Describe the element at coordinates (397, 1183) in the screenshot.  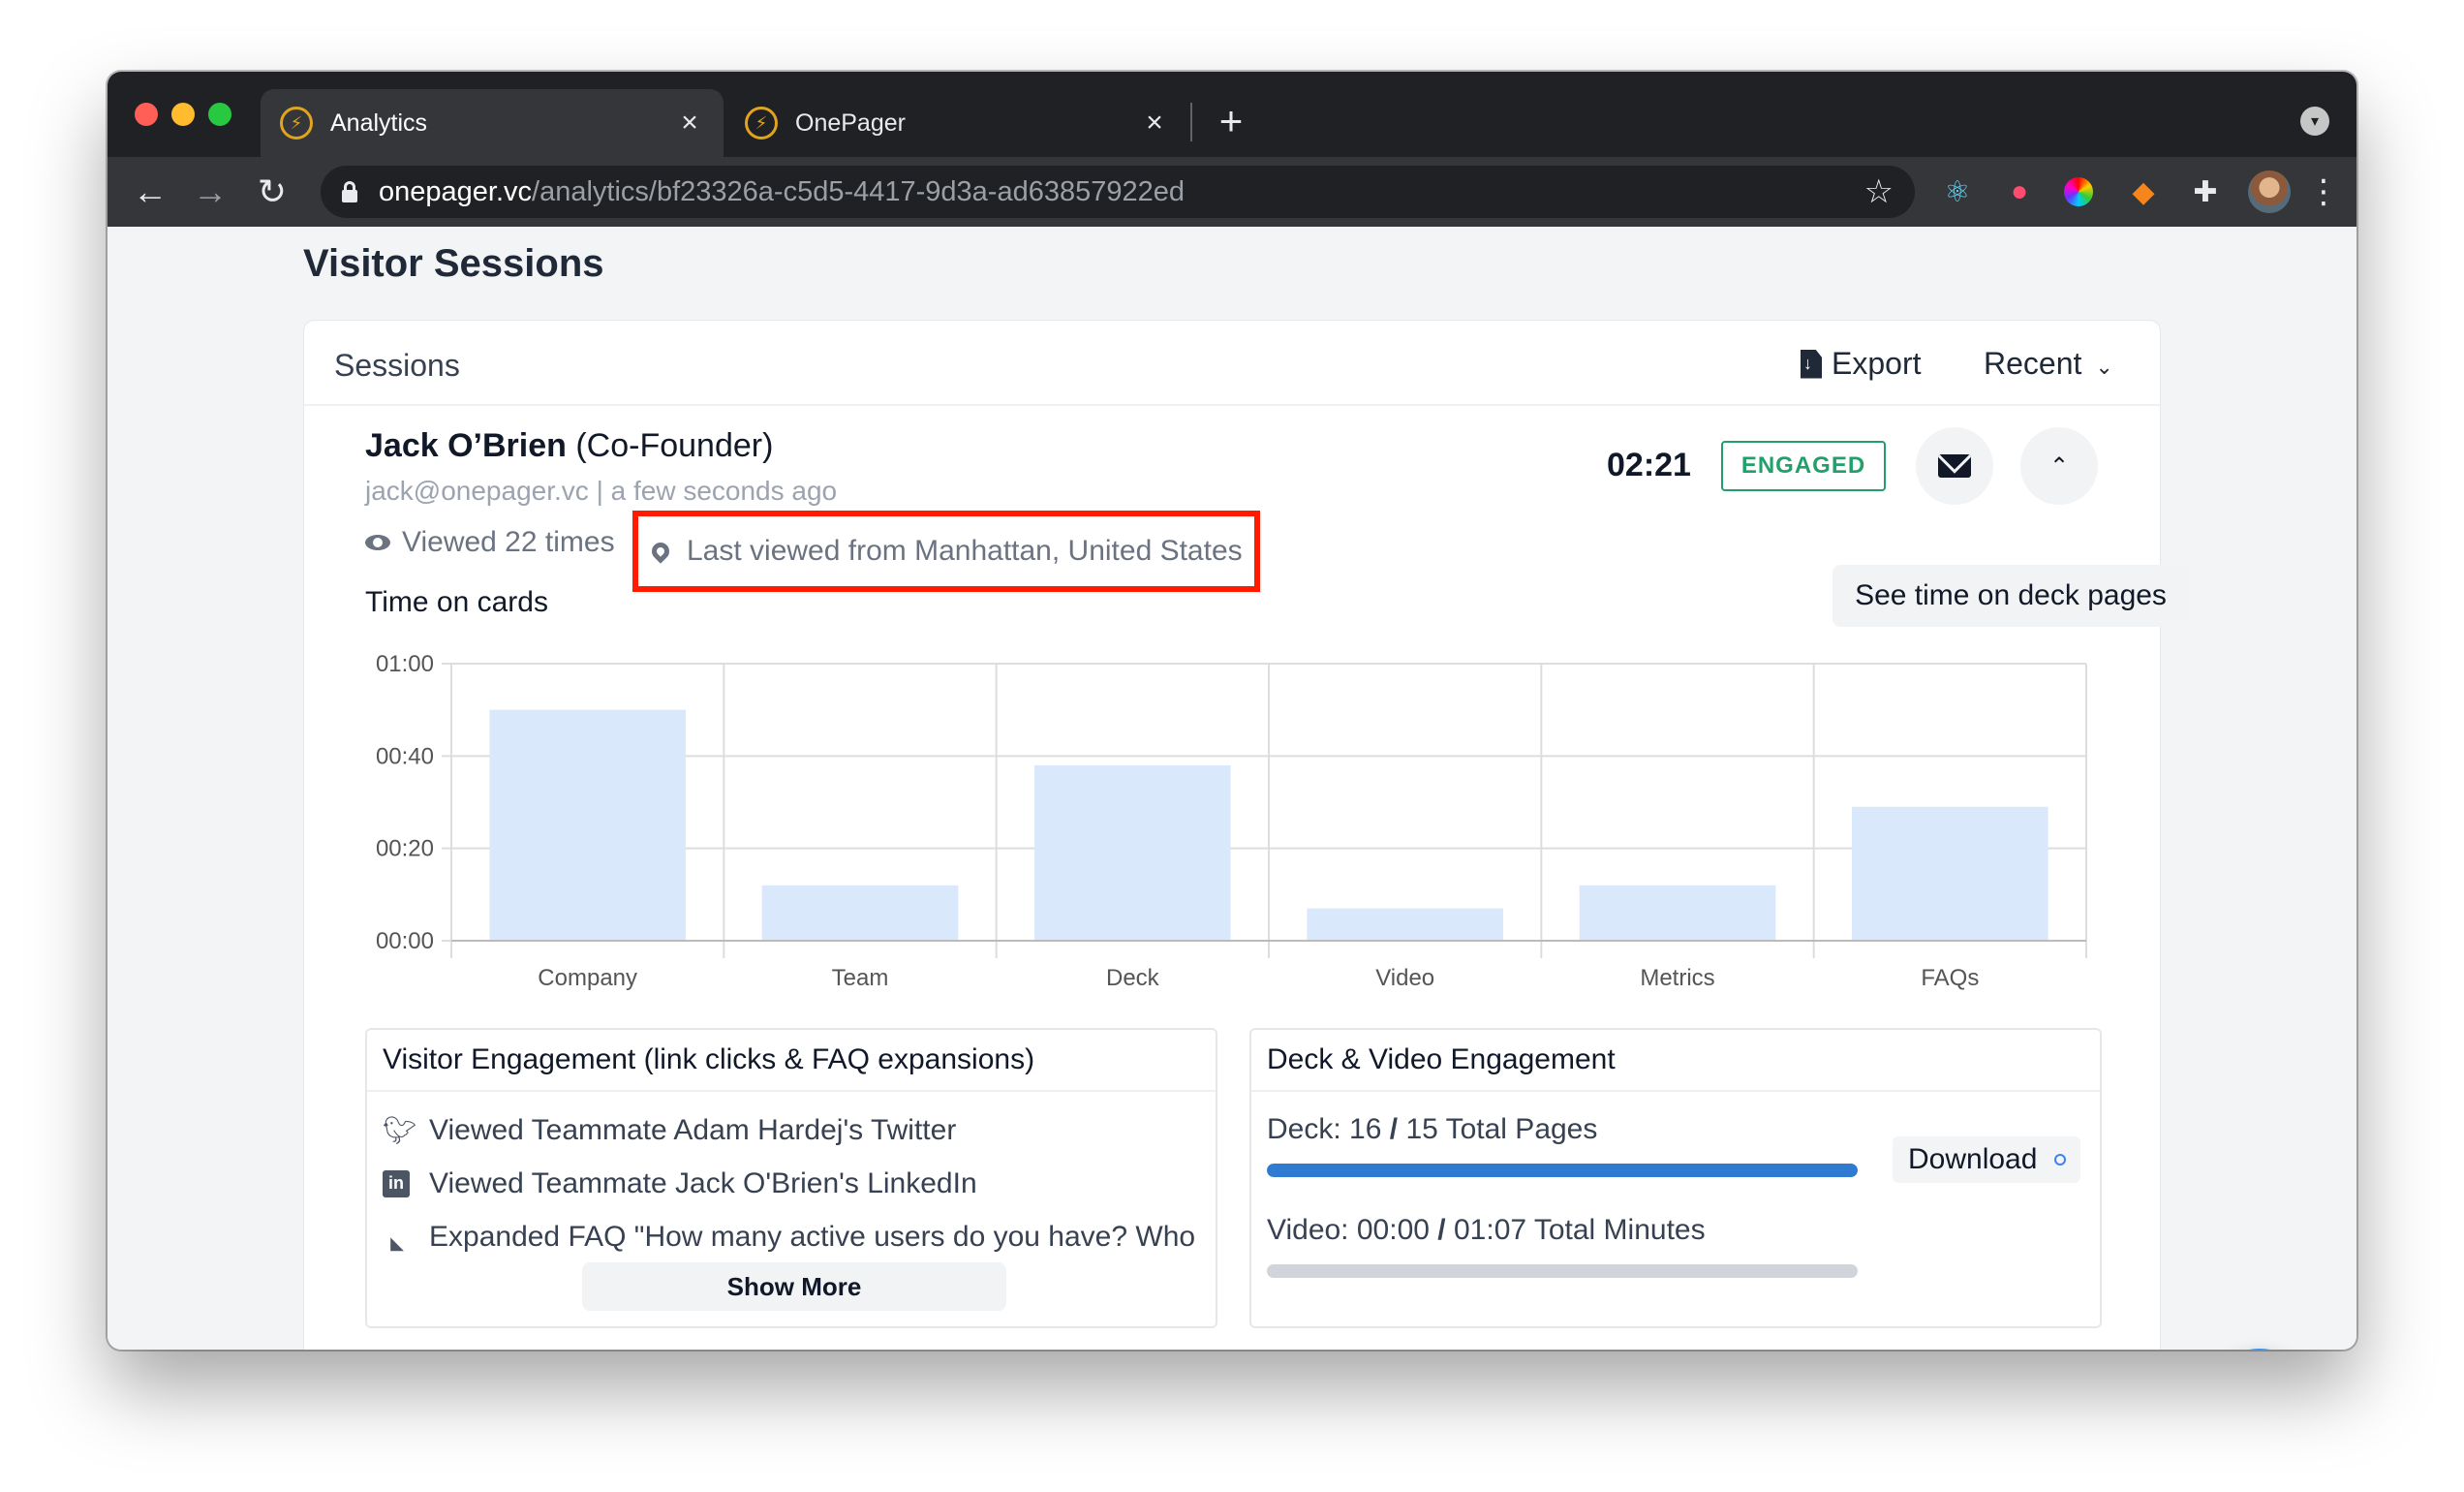
I see `linkedin-icon: in` at that location.